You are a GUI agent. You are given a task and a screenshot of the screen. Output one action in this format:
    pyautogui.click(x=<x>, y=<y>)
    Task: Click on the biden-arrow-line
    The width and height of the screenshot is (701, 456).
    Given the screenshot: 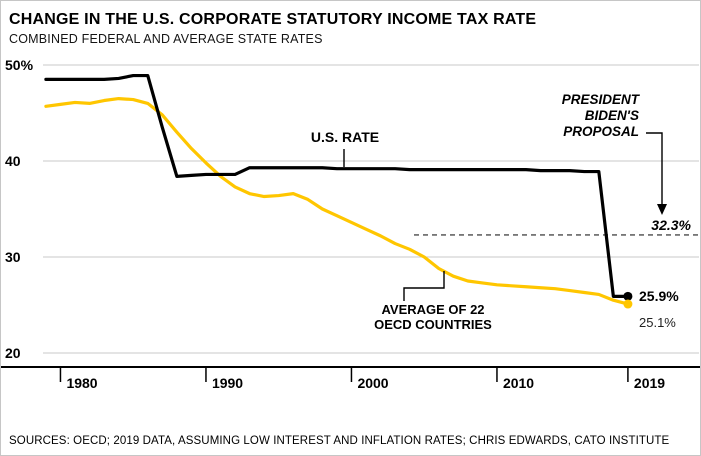 What is the action you would take?
    pyautogui.click(x=654, y=168)
    